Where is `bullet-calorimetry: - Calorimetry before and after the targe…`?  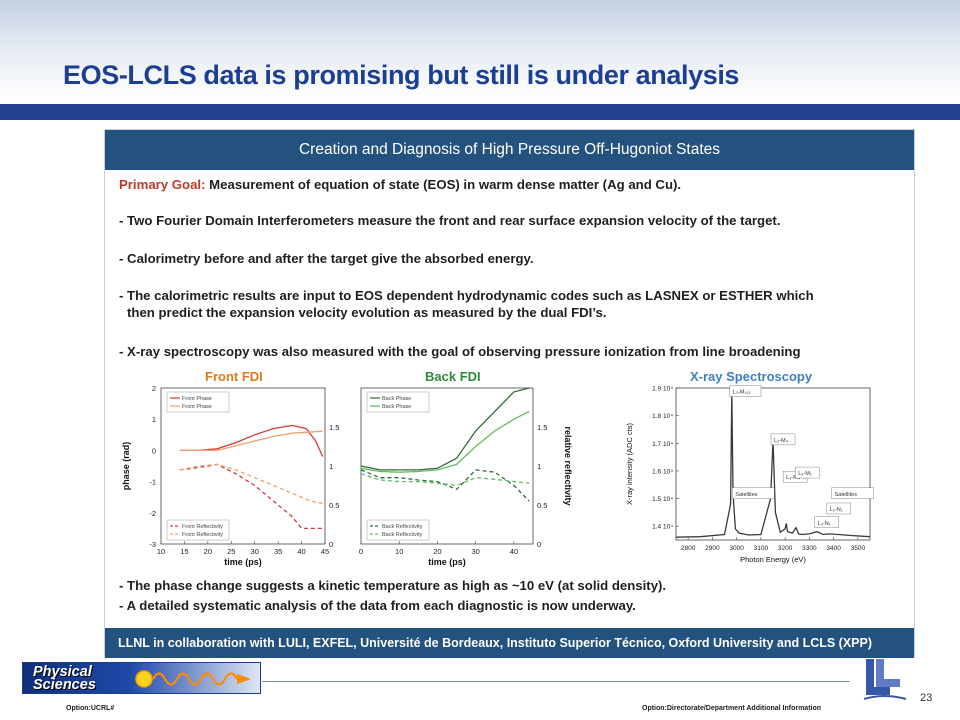 bullet-calorimetry: - Calorimetry before and after the targe… is located at coordinates (326, 258).